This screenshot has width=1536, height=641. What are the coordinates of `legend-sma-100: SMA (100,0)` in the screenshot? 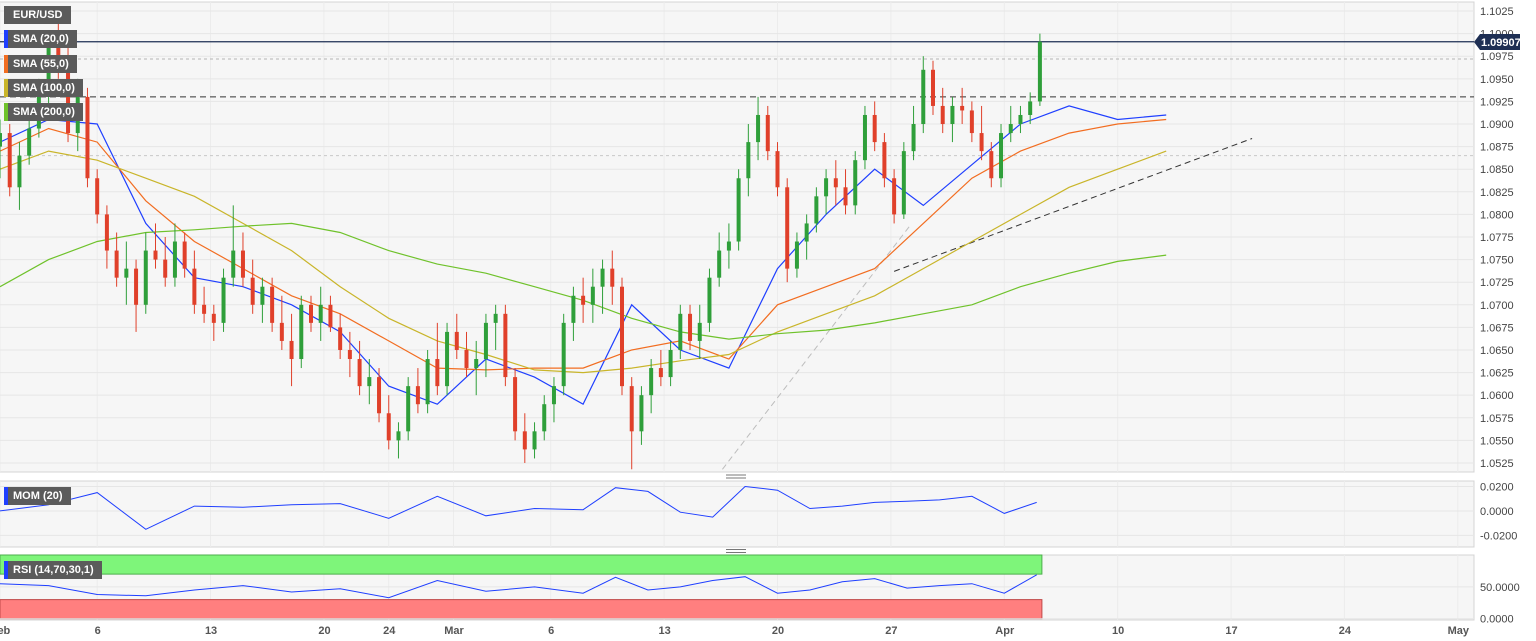 It's located at (43, 88).